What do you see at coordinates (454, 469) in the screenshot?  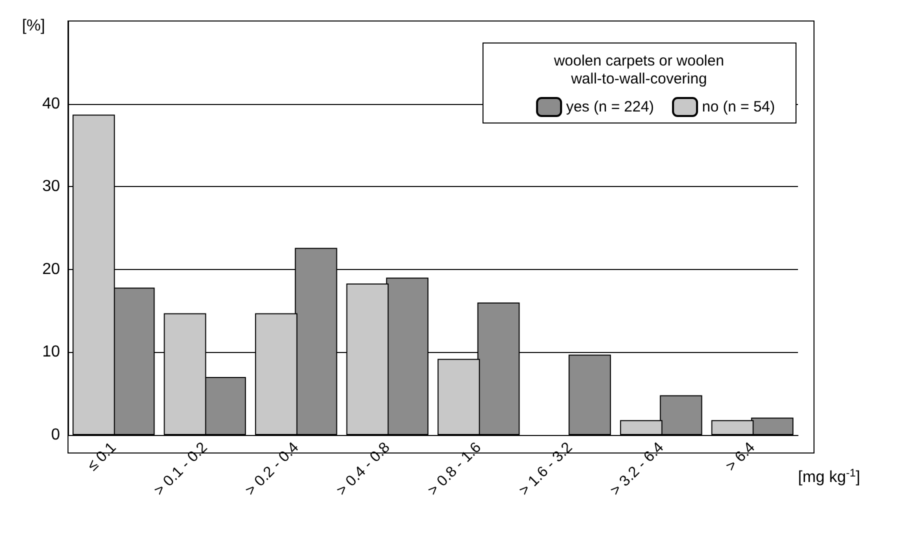 I see `x-tick-label: > 0.8 - 1.6` at bounding box center [454, 469].